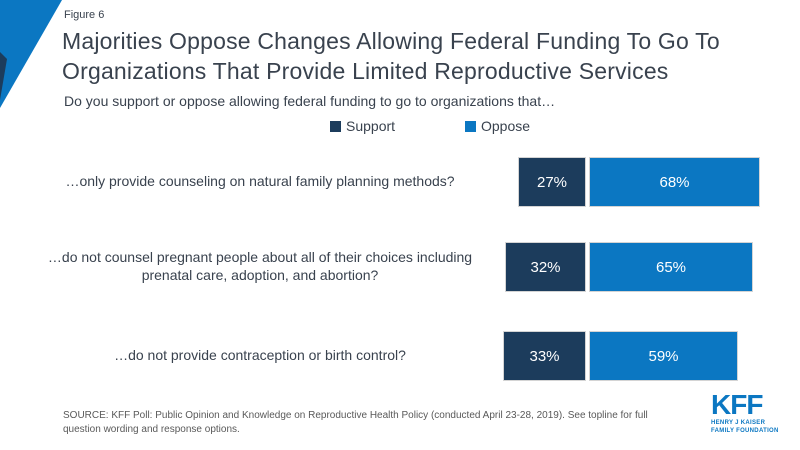  Describe the element at coordinates (371, 126) in the screenshot. I see `legend-support-label: Support` at that location.